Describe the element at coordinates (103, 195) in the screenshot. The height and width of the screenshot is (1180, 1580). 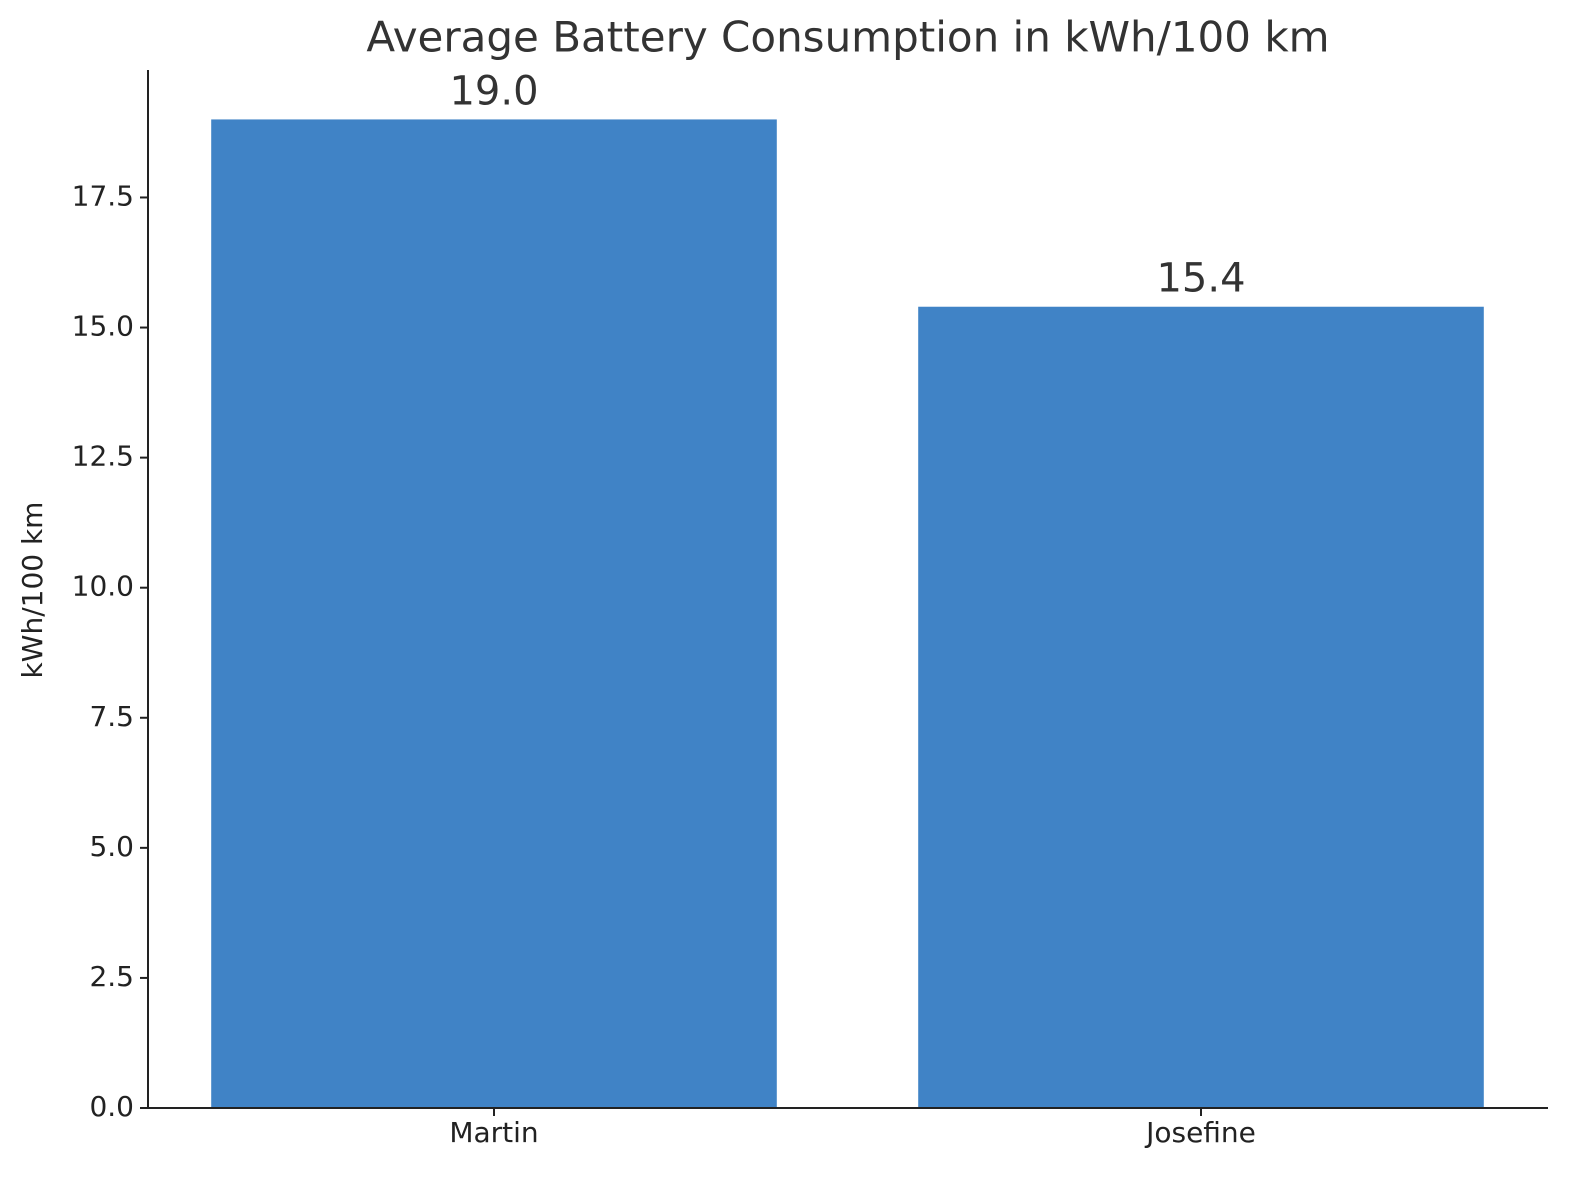
I see `y-tick-label: 17.5` at that location.